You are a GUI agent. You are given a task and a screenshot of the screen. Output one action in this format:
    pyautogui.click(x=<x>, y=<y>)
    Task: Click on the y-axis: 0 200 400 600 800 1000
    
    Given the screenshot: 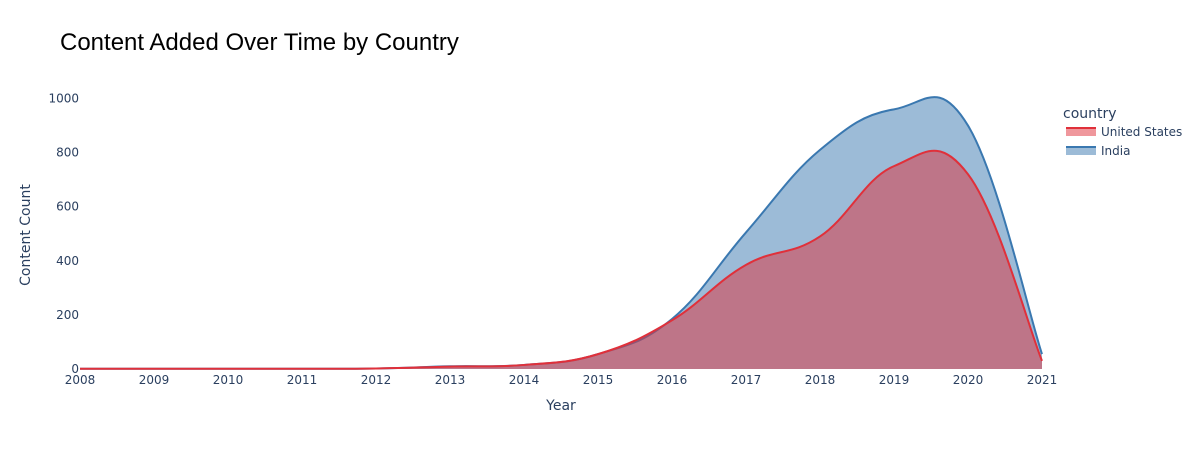 What is the action you would take?
    pyautogui.click(x=63, y=234)
    